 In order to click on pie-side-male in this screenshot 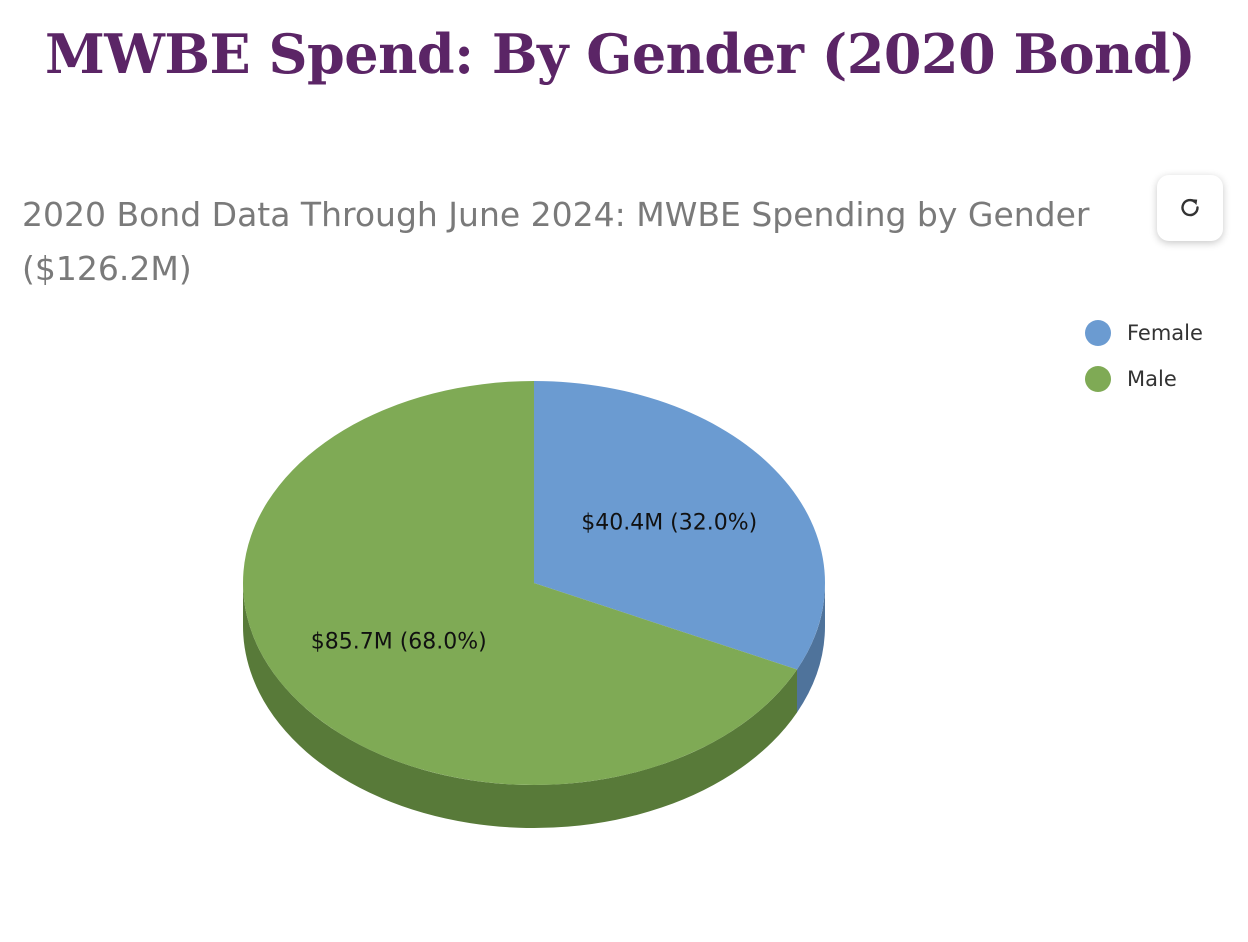, I will do `click(520, 706)`.